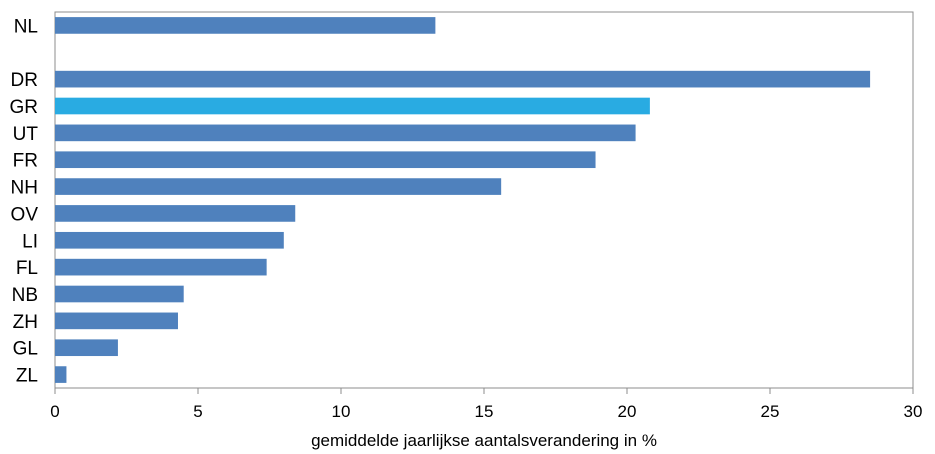  What do you see at coordinates (161, 267) in the screenshot?
I see `bar-fl` at bounding box center [161, 267].